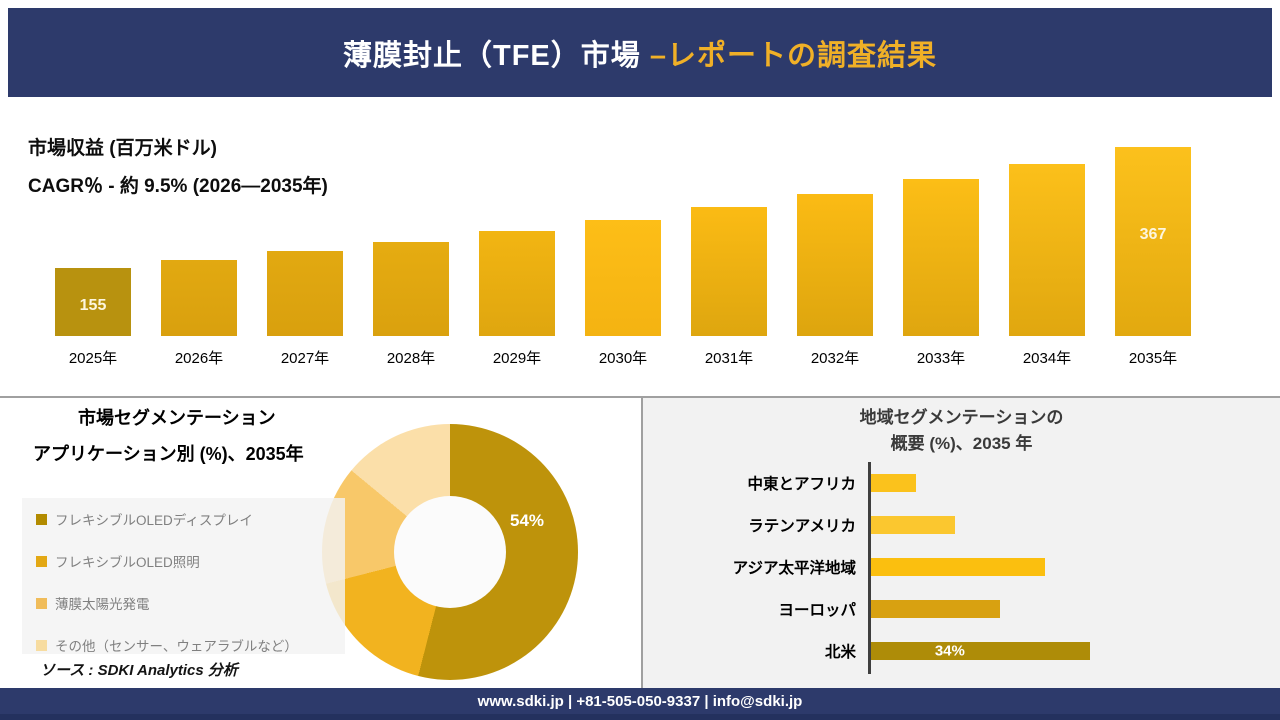 This screenshot has height=720, width=1280. Describe the element at coordinates (517, 358) in the screenshot. I see `year-axis-label: 2029年` at that location.